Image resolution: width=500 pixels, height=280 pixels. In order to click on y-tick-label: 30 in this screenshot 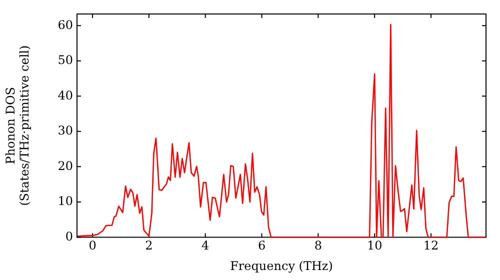, I will do `click(65, 131)`.